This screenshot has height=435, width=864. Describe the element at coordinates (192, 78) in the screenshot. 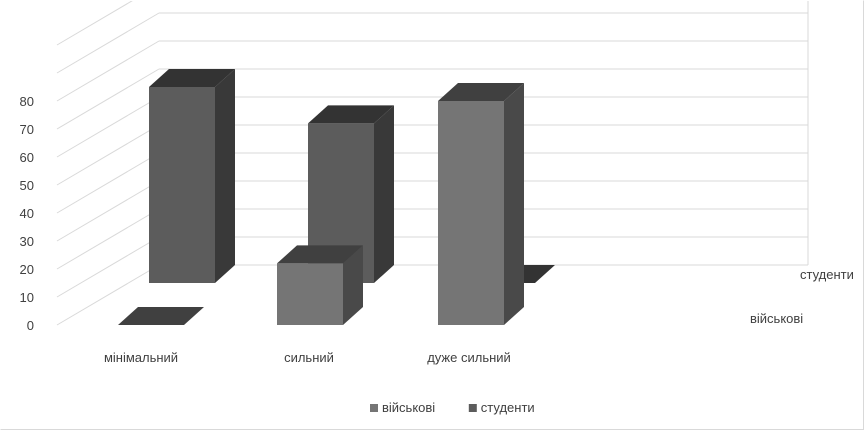

I see `bar-1-0-top` at that location.